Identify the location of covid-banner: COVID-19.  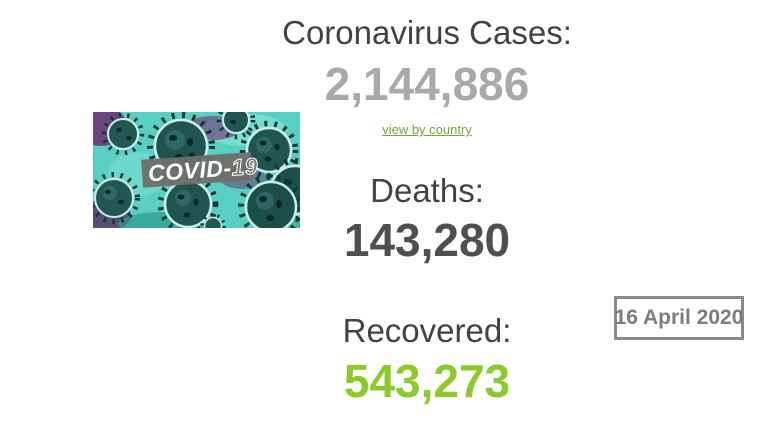
(200, 170).